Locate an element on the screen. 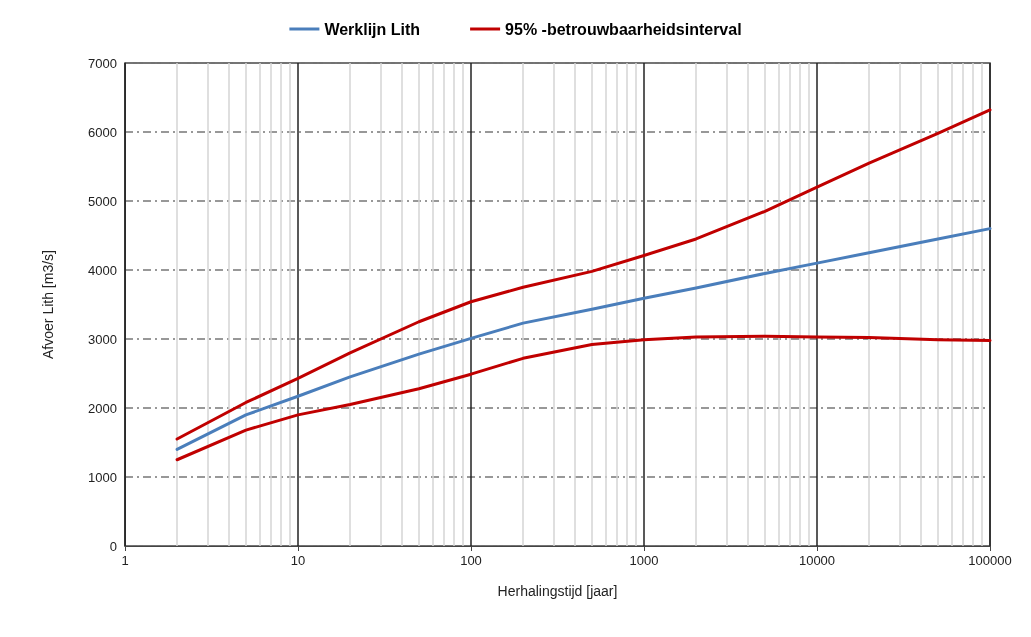  x-tick-label: 10 is located at coordinates (298, 560).